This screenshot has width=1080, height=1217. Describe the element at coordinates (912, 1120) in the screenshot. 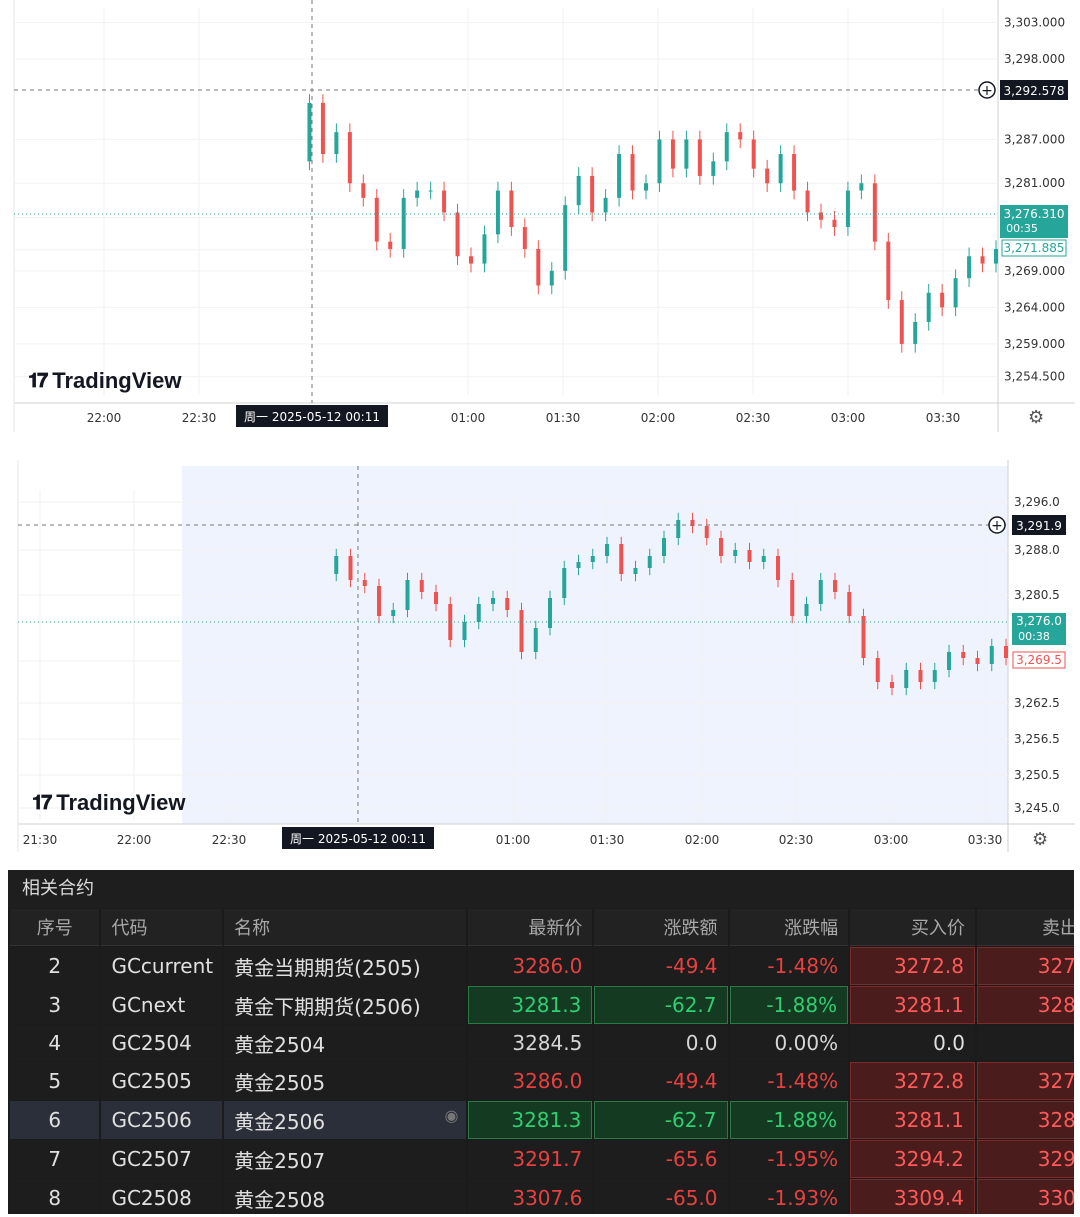

I see `cell-bid: 3281.1` at that location.